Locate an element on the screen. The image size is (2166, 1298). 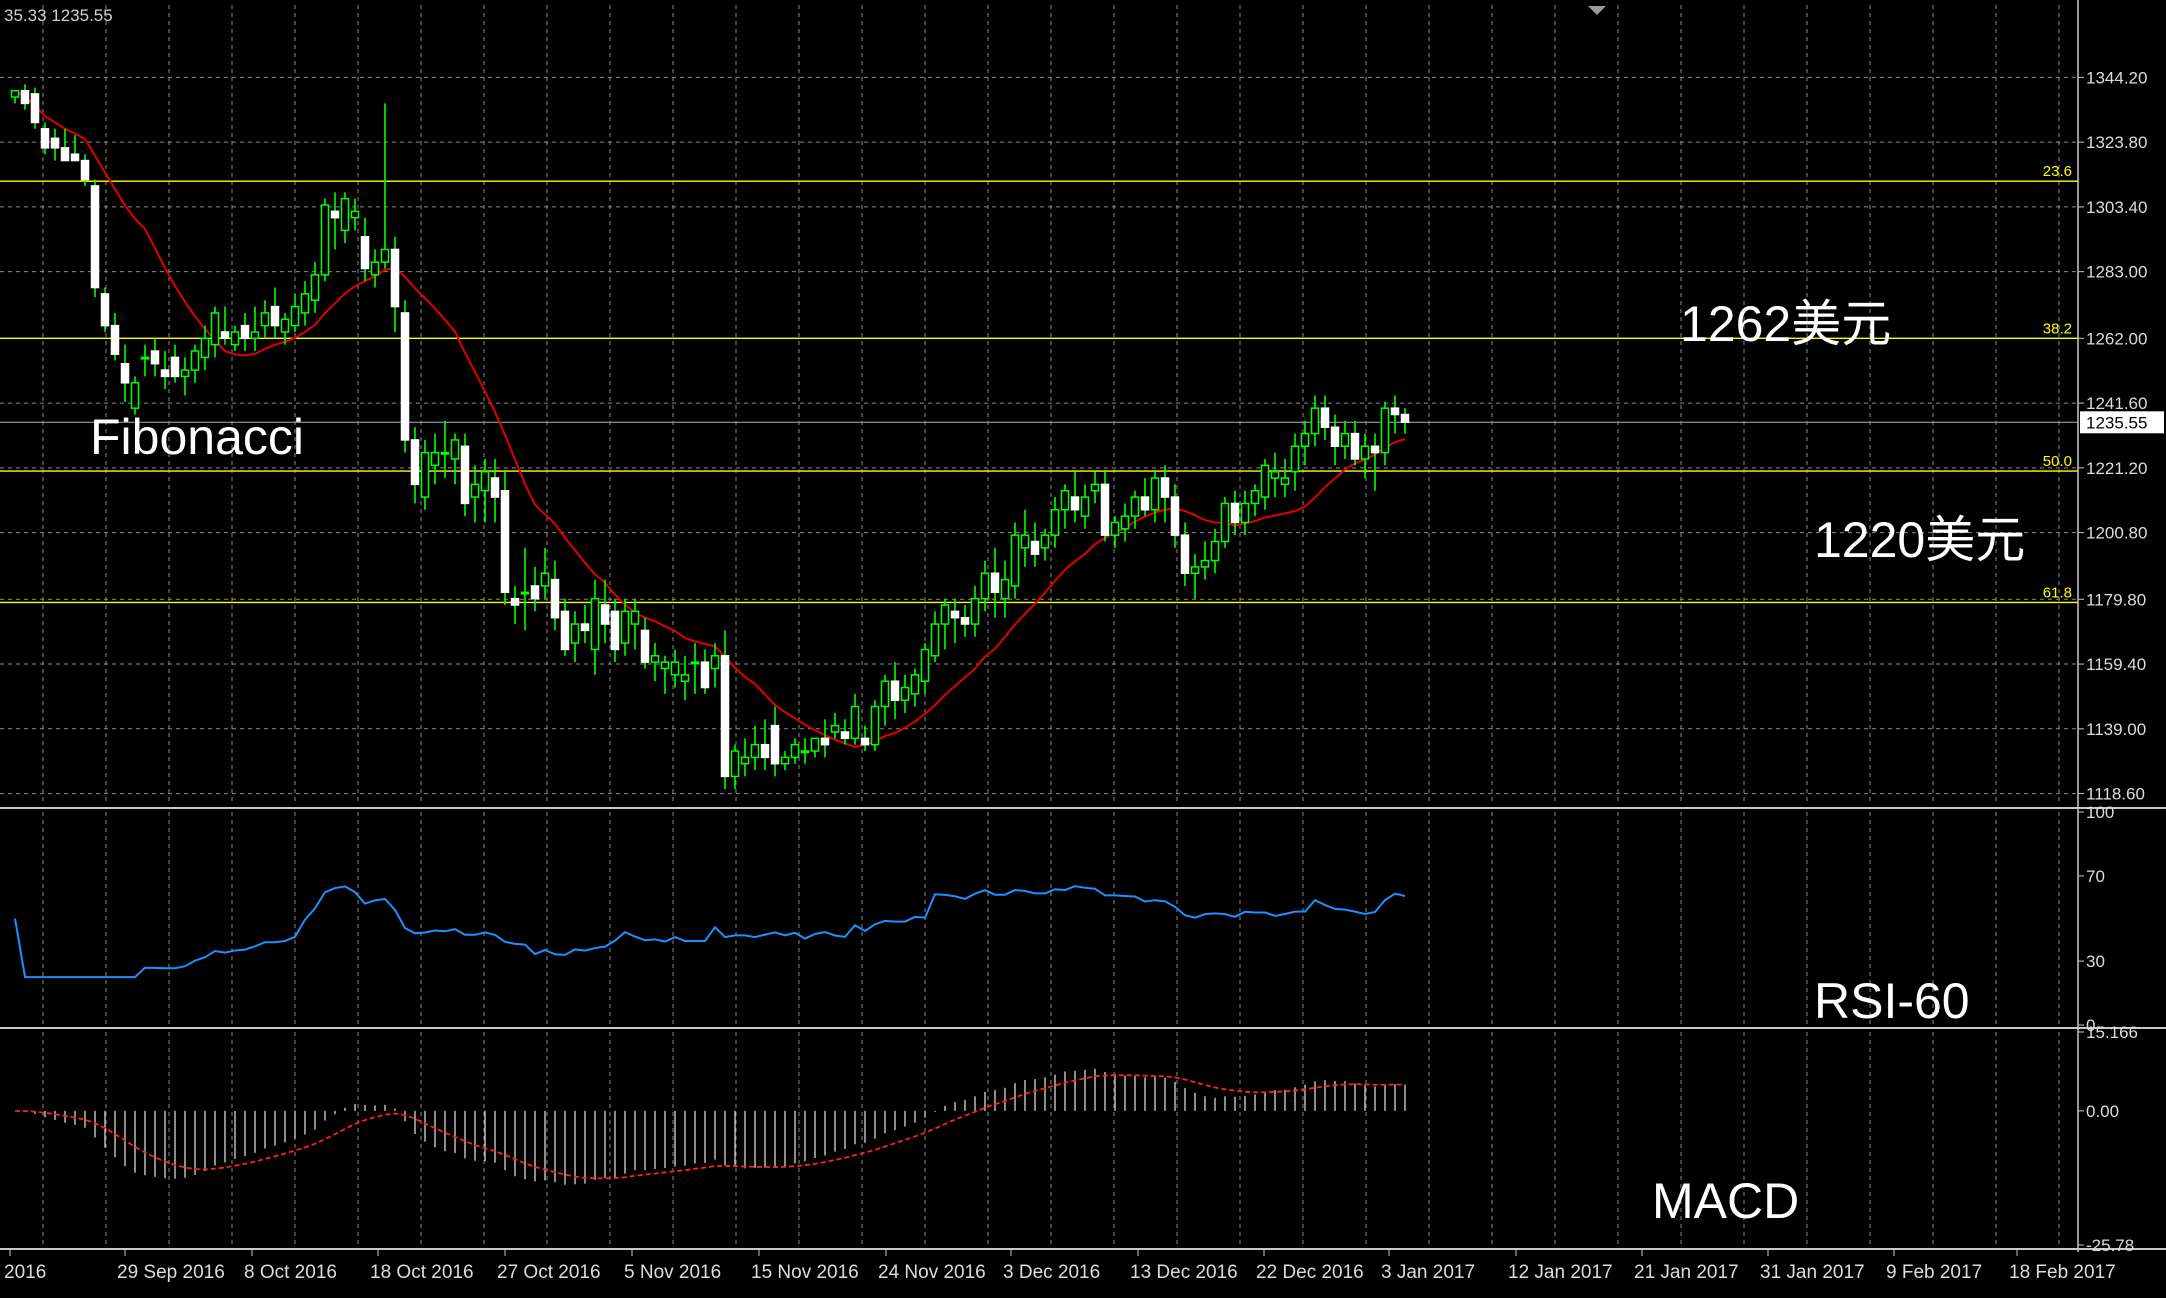
x-tick-label: 18 Feb 2017 is located at coordinates (2062, 1272).